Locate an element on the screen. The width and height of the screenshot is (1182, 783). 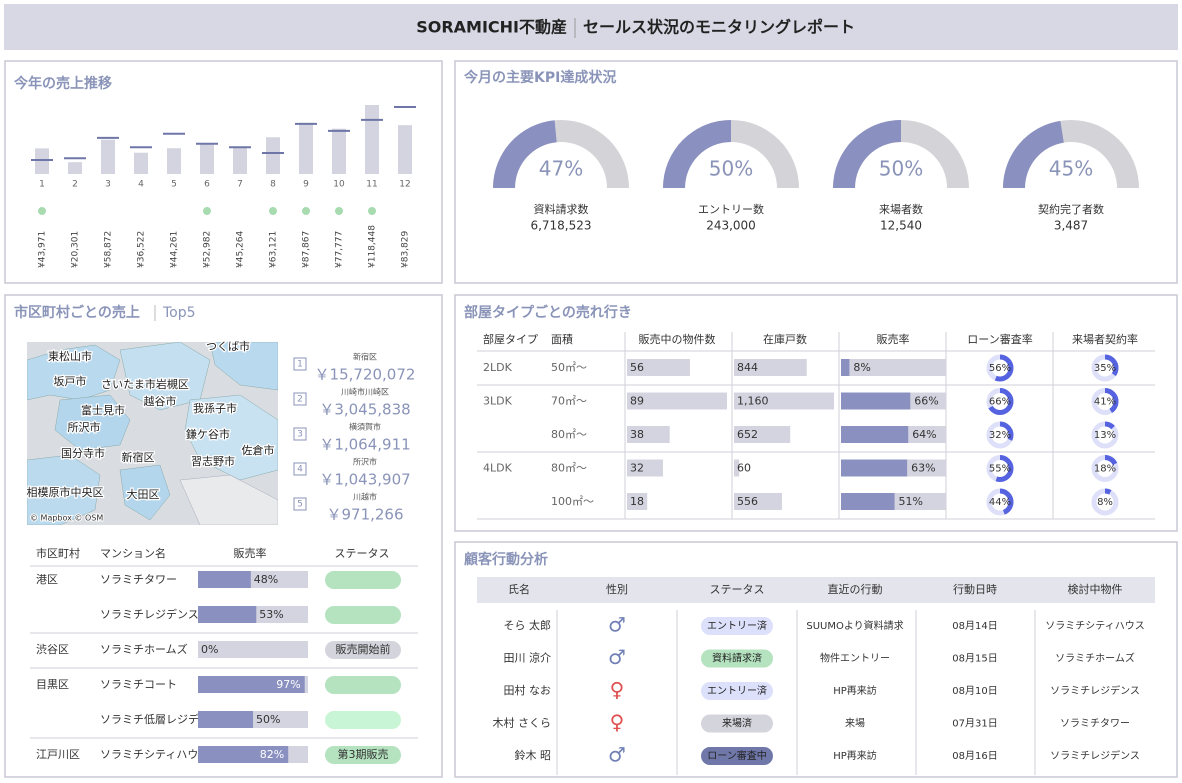
x-tick-label: 9 is located at coordinates (306, 185).